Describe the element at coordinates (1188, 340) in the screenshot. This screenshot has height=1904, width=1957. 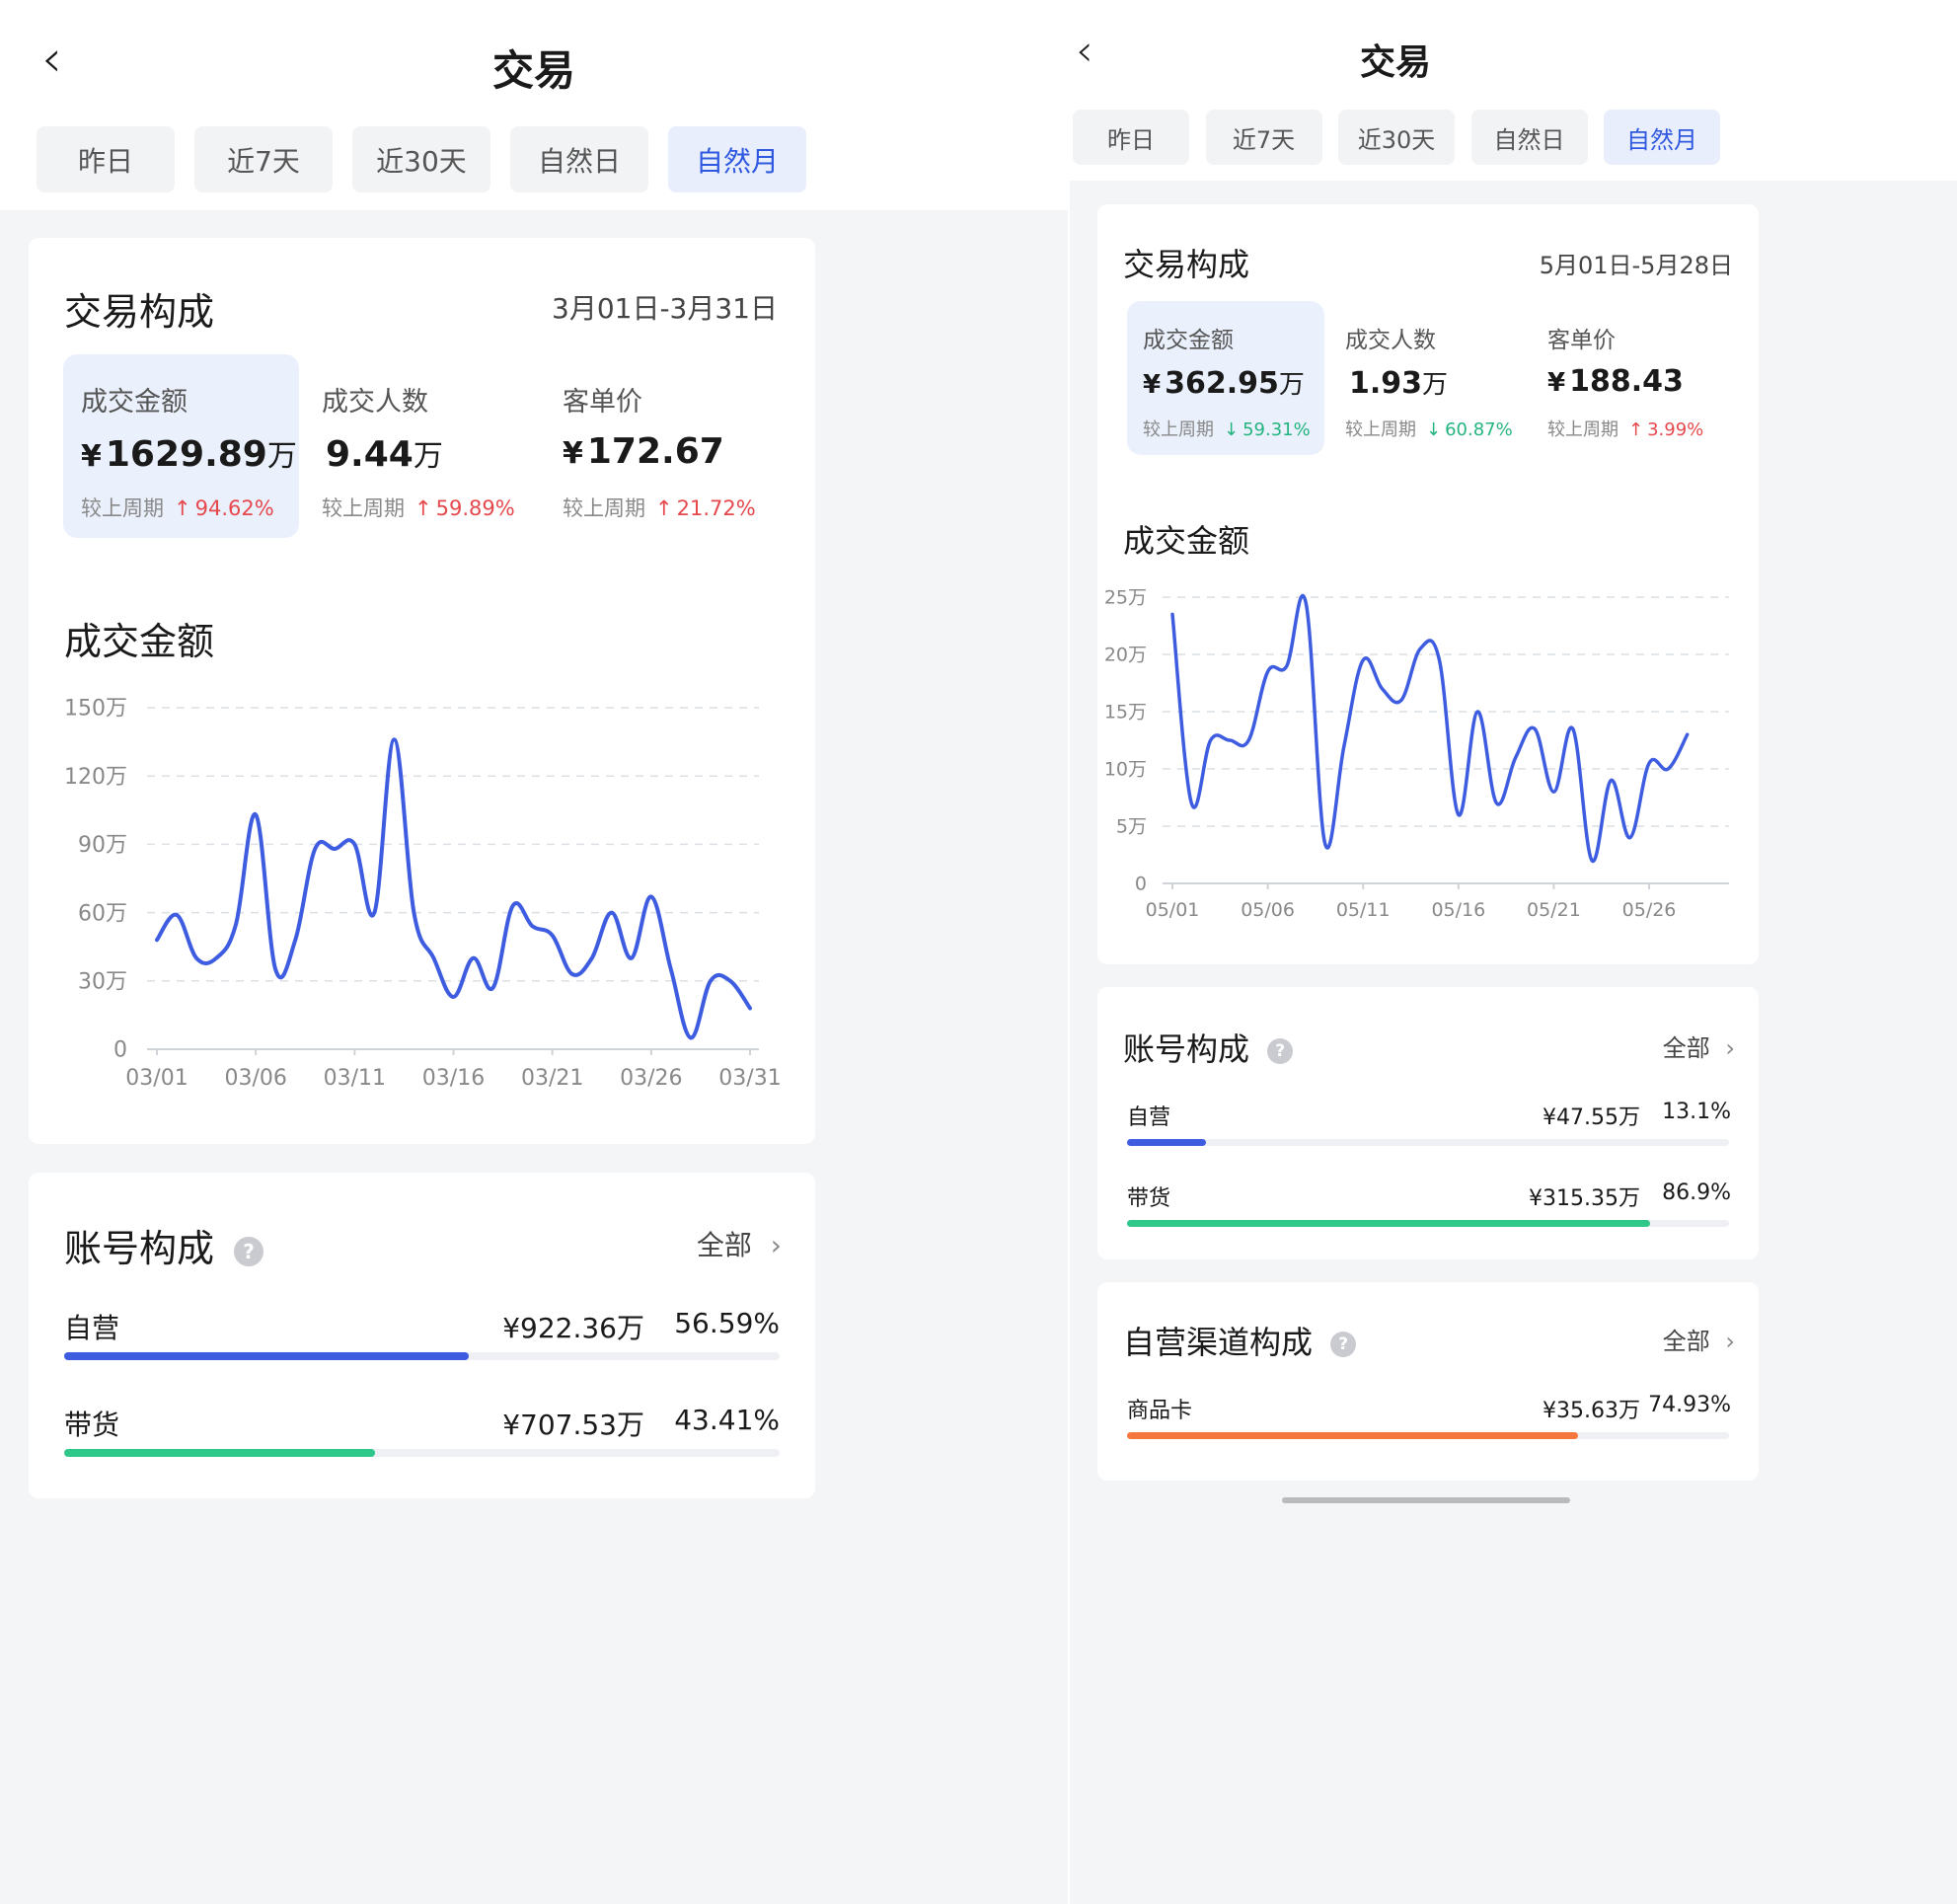
I see `metric-label: 成交金额` at that location.